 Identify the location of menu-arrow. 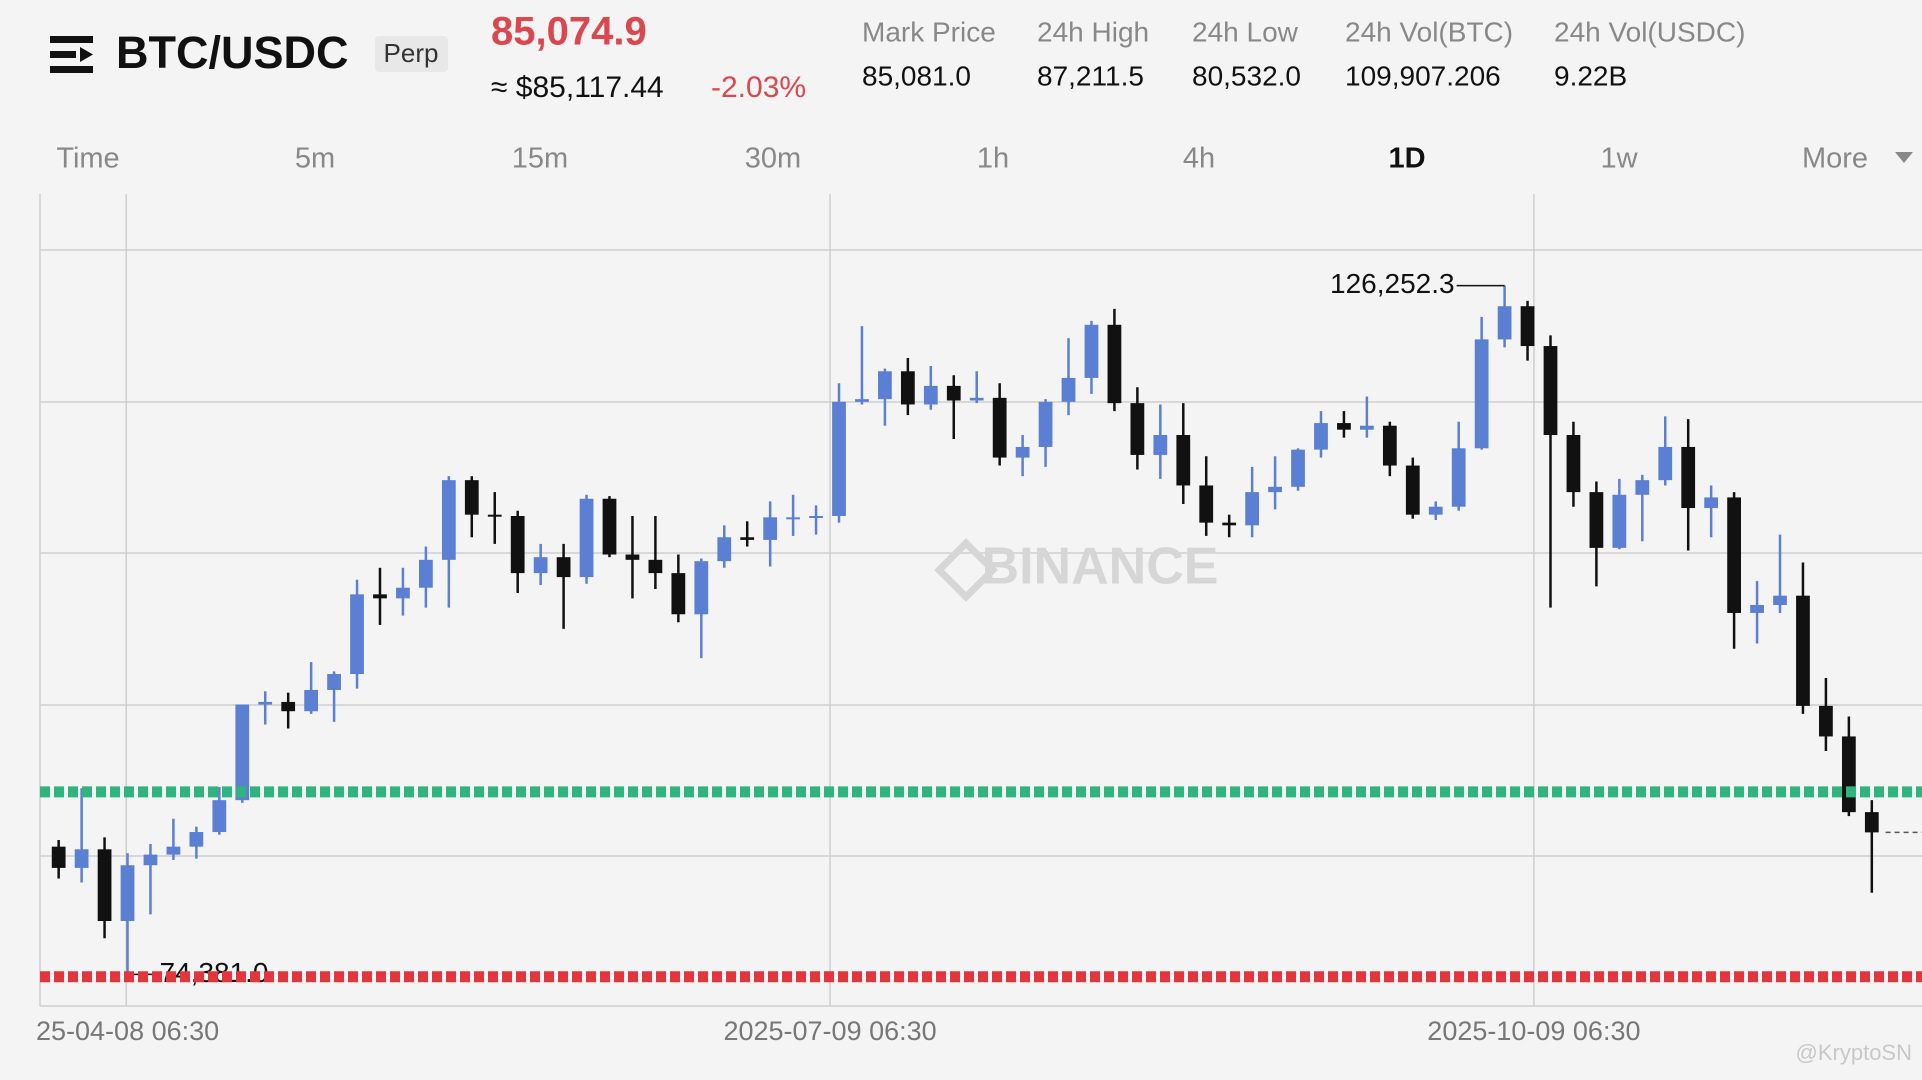
(86, 54).